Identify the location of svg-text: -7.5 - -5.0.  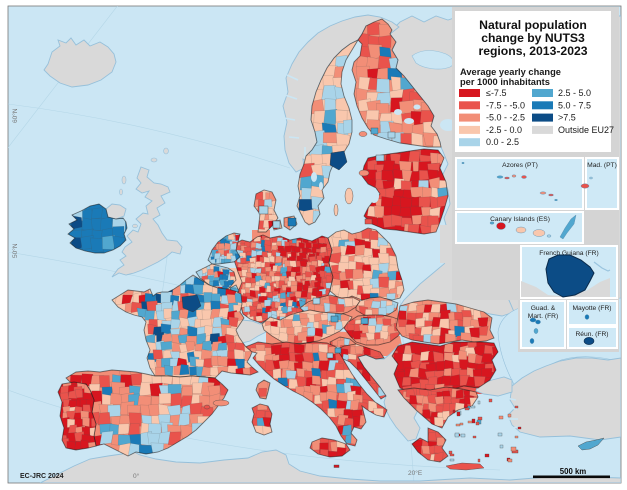
(505, 105).